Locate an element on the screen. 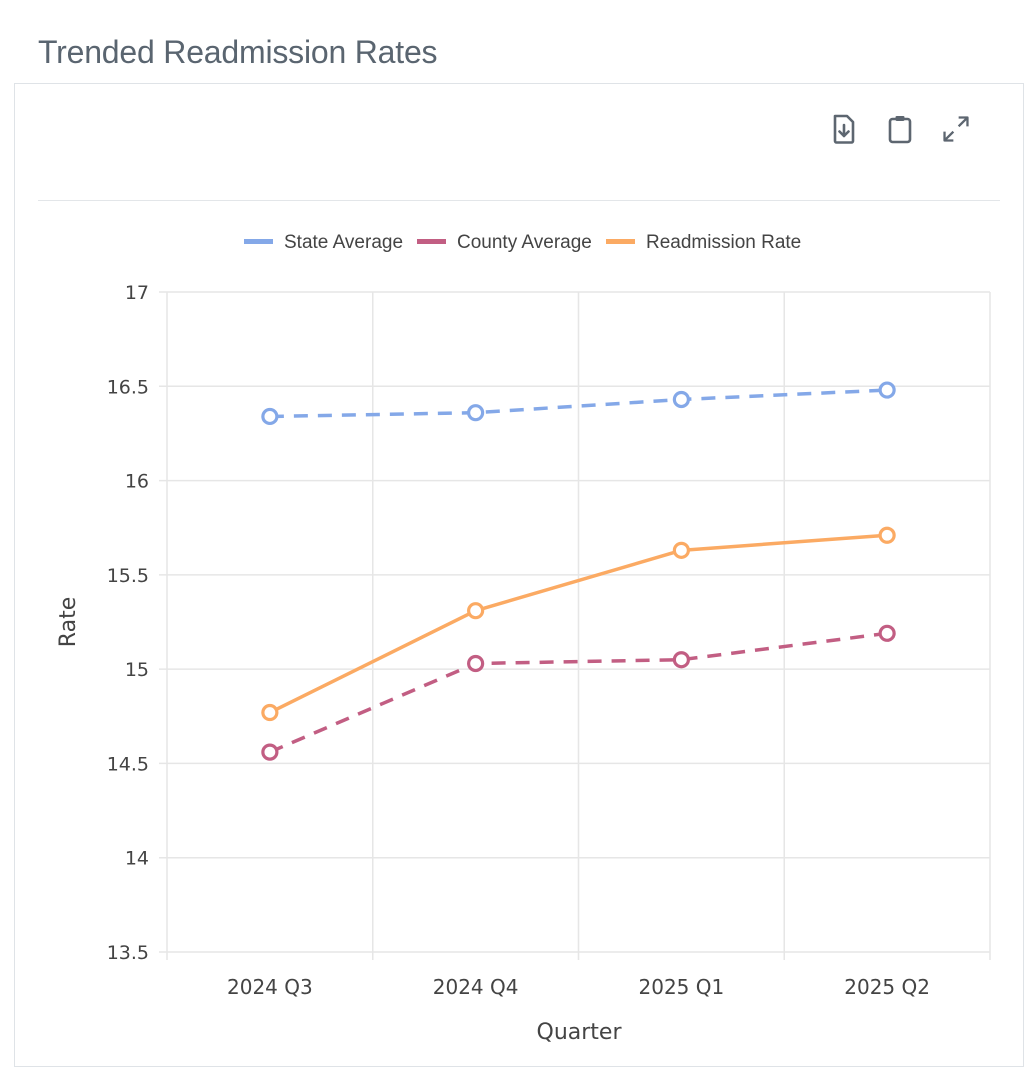 The width and height of the screenshot is (1032, 1078). expand-button is located at coordinates (956, 129).